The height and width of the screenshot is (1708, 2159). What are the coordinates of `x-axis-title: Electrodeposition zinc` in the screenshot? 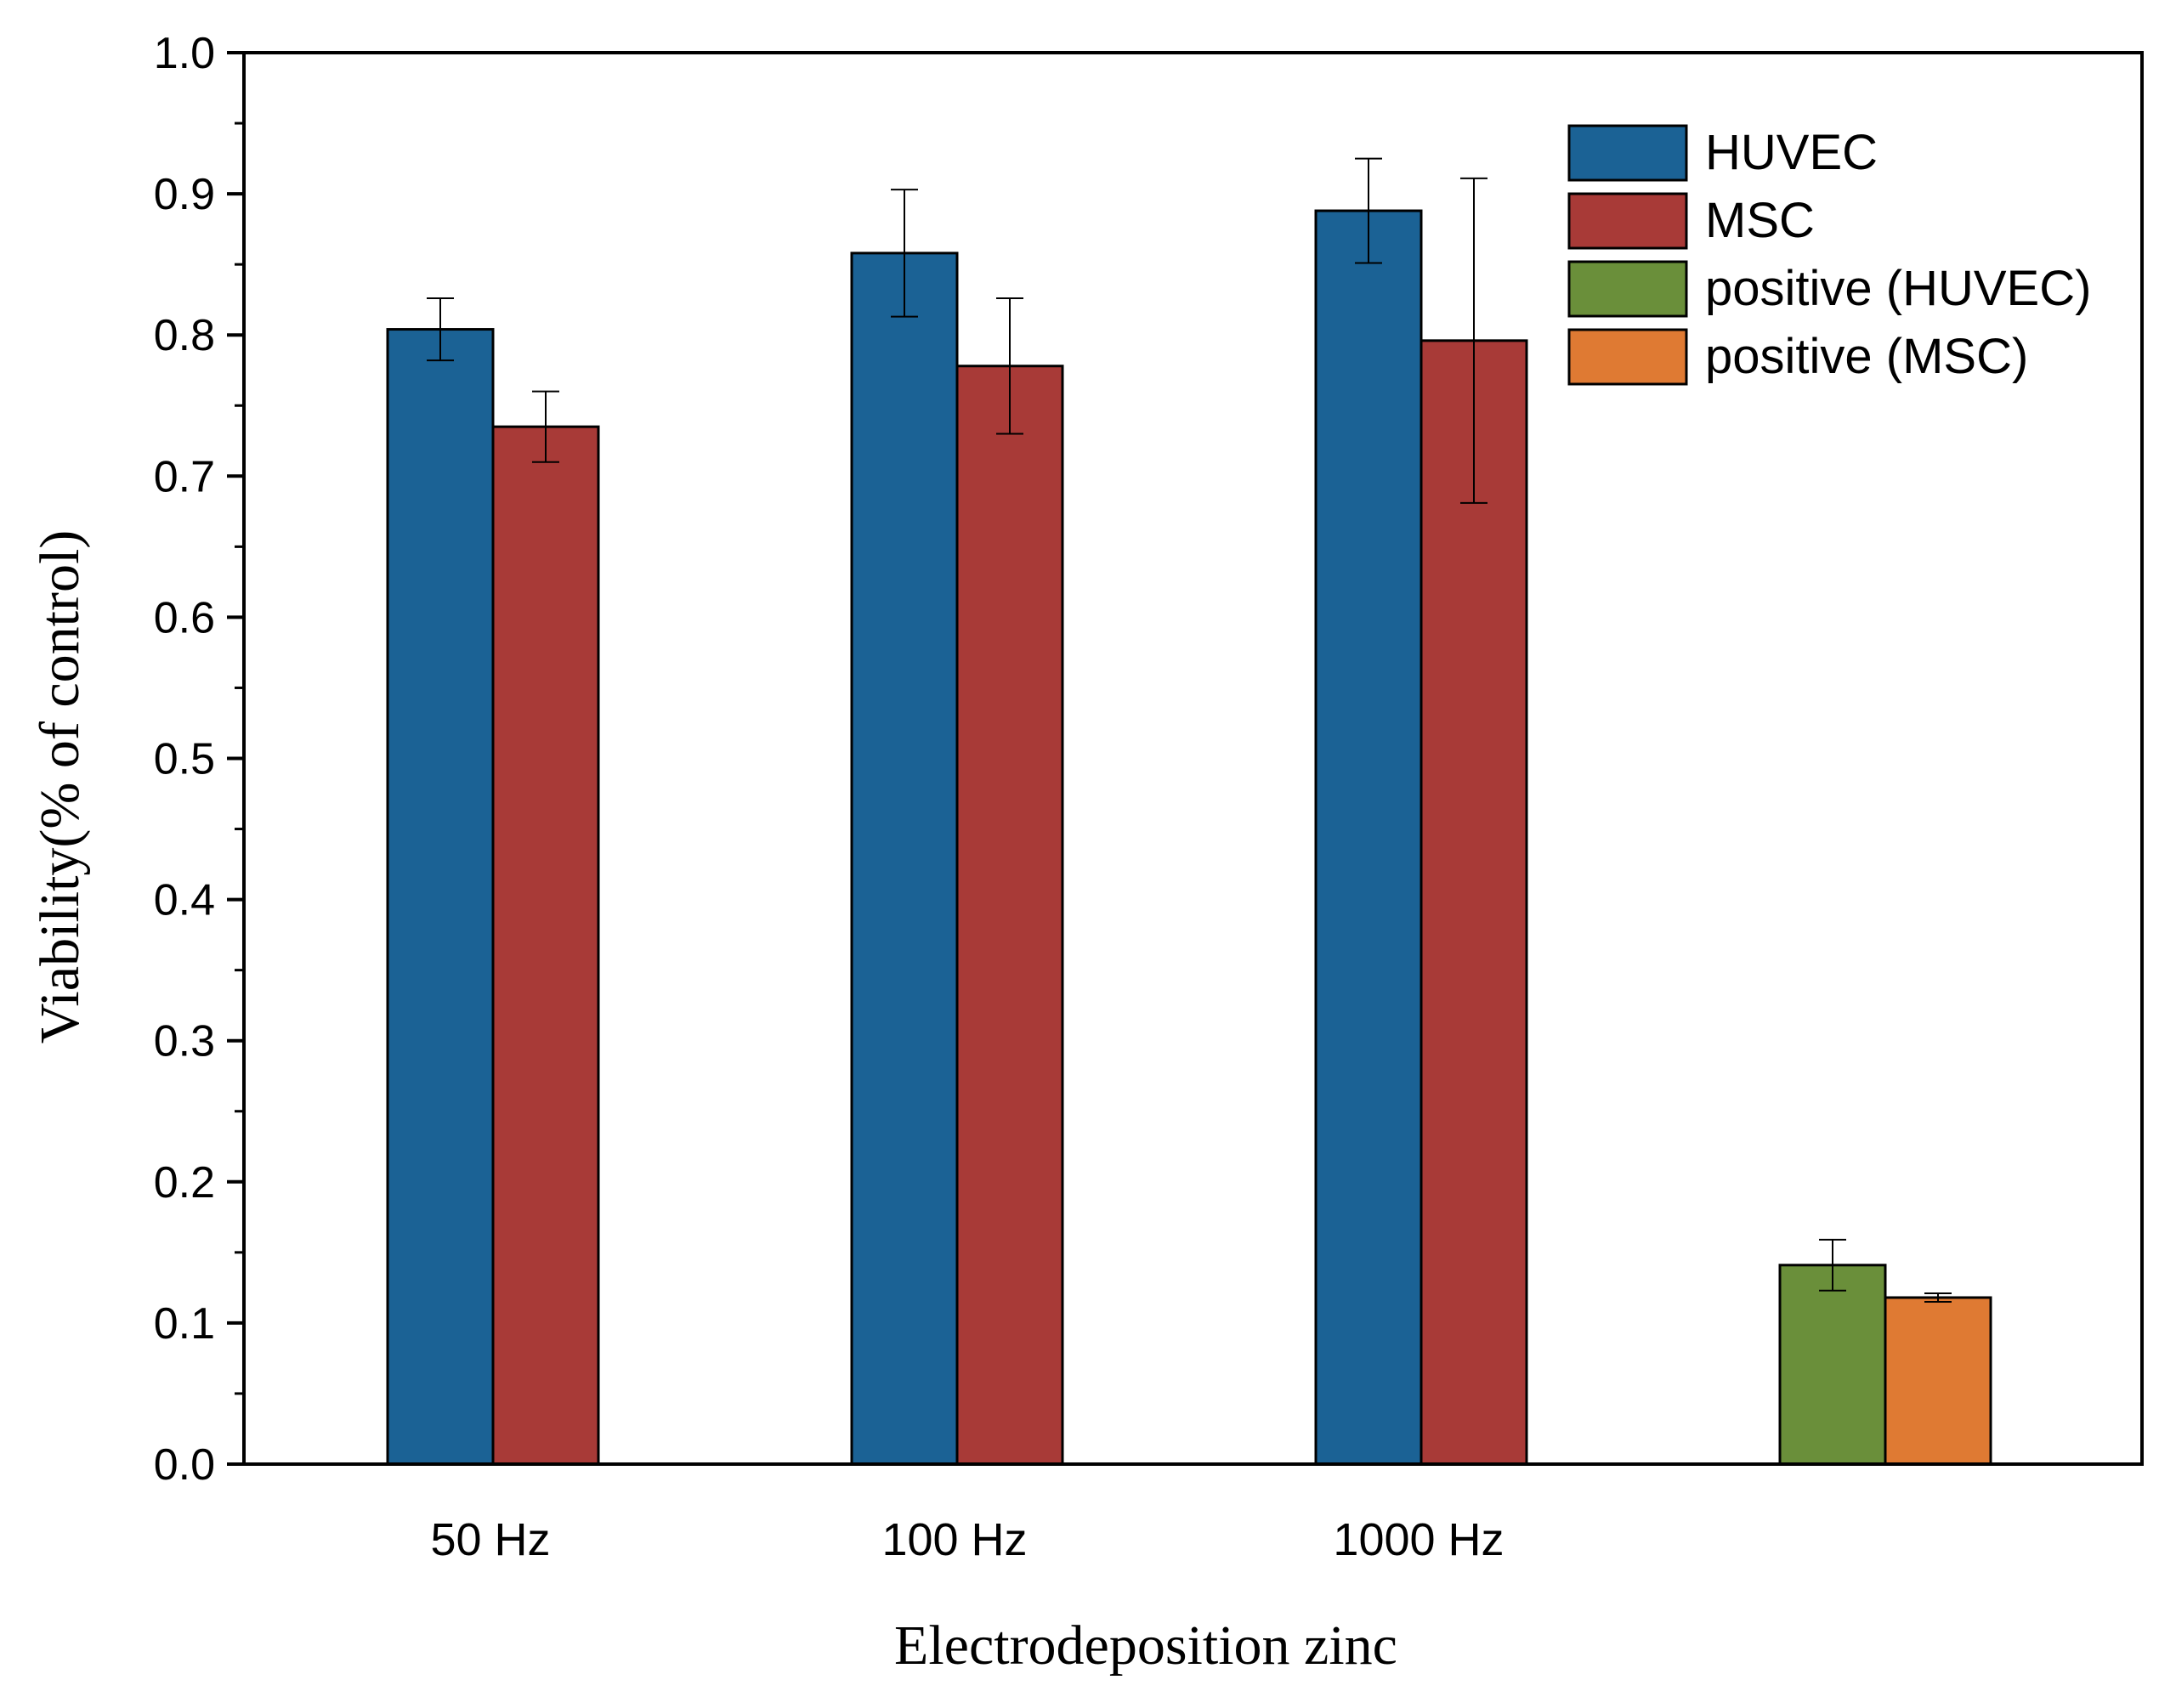 It's located at (1145, 1646).